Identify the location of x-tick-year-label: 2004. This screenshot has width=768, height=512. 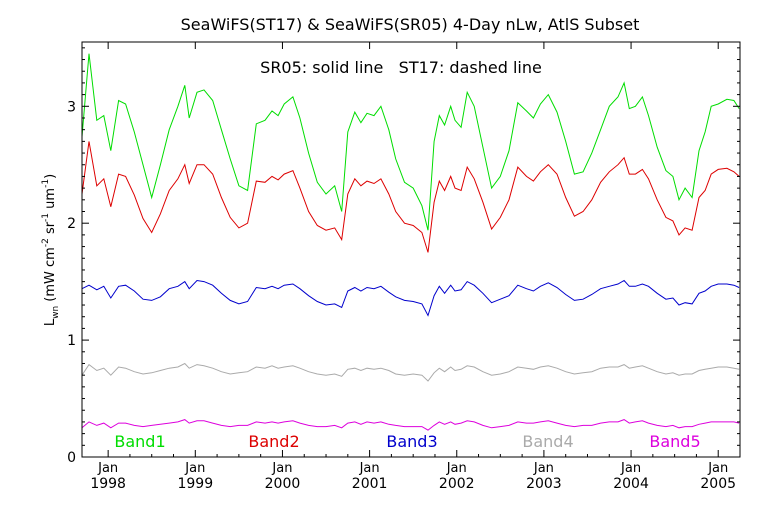
(631, 484).